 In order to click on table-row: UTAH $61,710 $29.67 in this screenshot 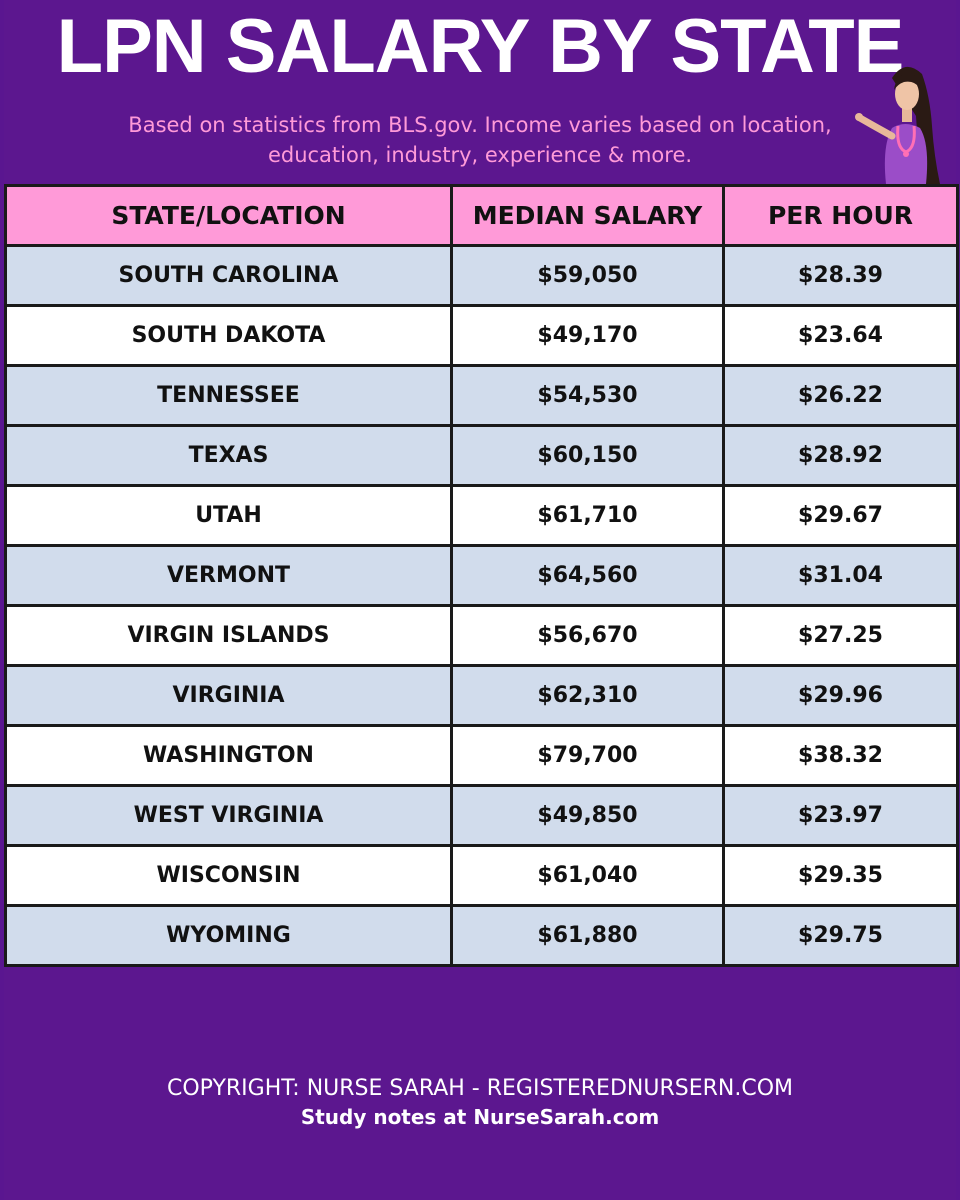, I will do `click(481, 515)`.